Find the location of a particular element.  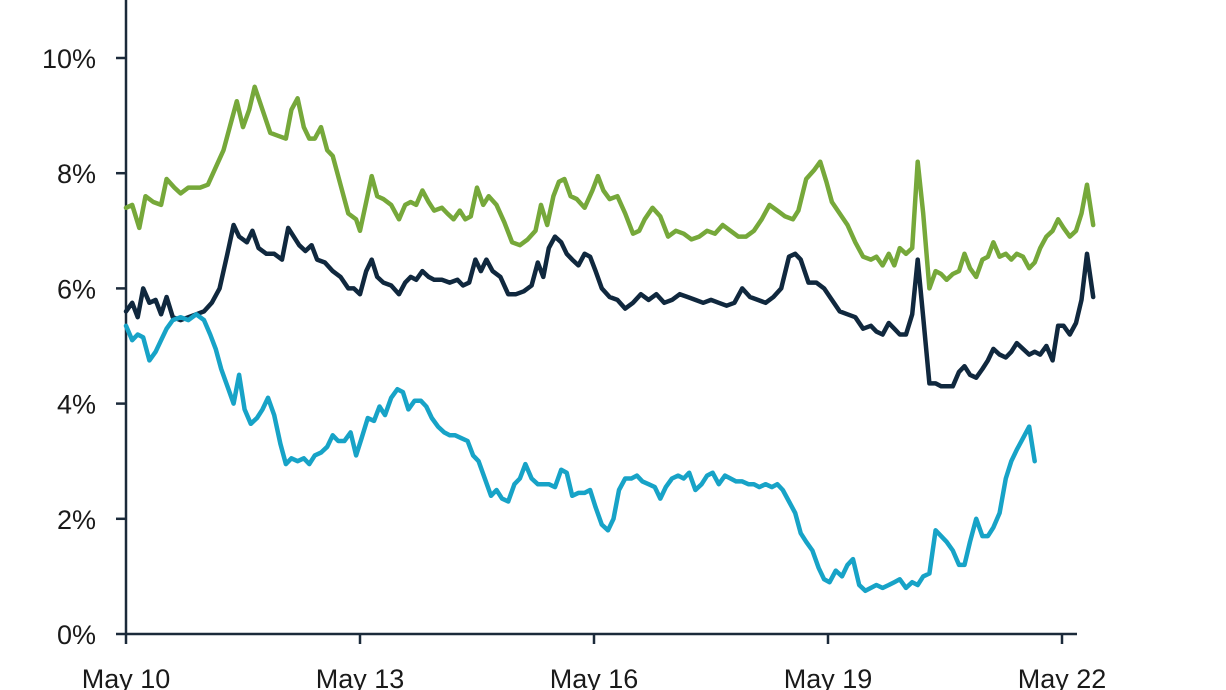

x-tick-label: May 13 is located at coordinates (360, 677).